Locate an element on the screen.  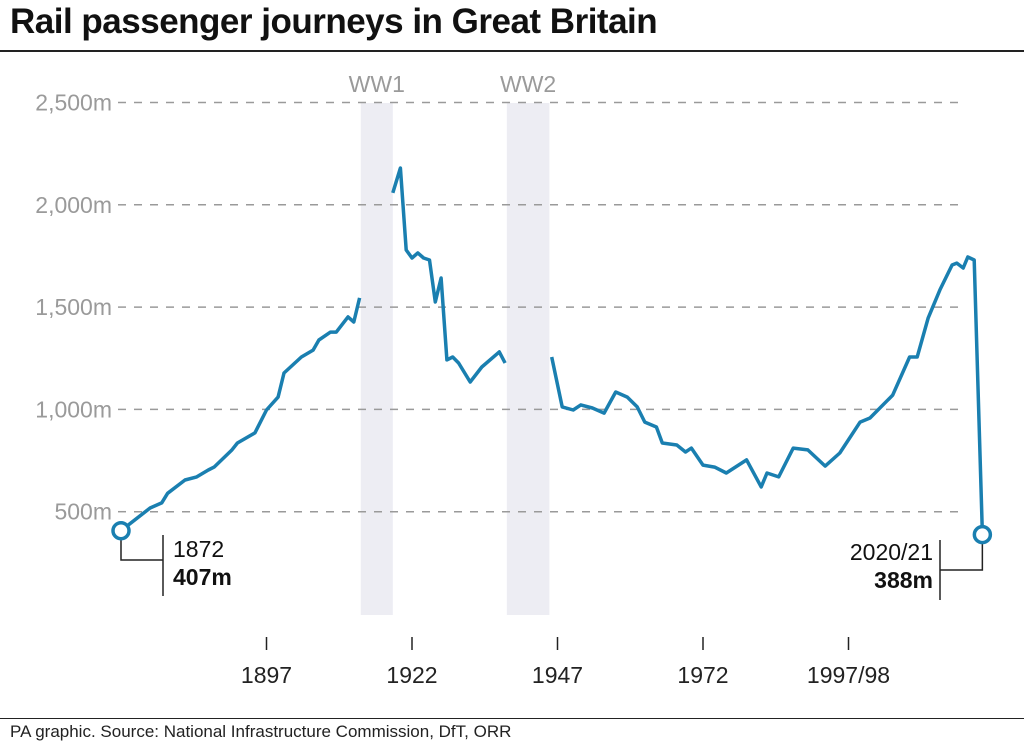
y-tick-label: 1,000m is located at coordinates (73, 409).